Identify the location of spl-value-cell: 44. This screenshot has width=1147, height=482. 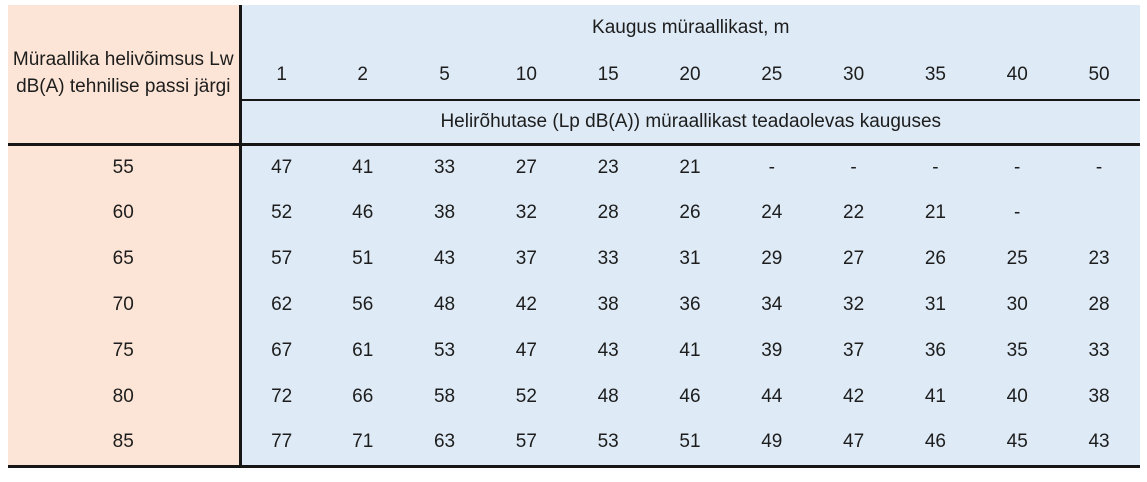
(771, 397).